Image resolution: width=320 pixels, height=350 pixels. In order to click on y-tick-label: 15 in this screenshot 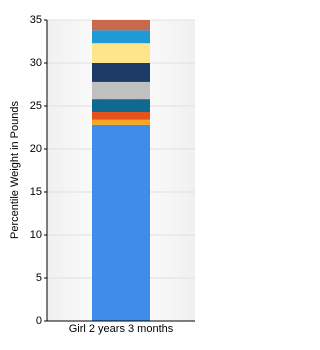, I will do `click(36, 192)`.